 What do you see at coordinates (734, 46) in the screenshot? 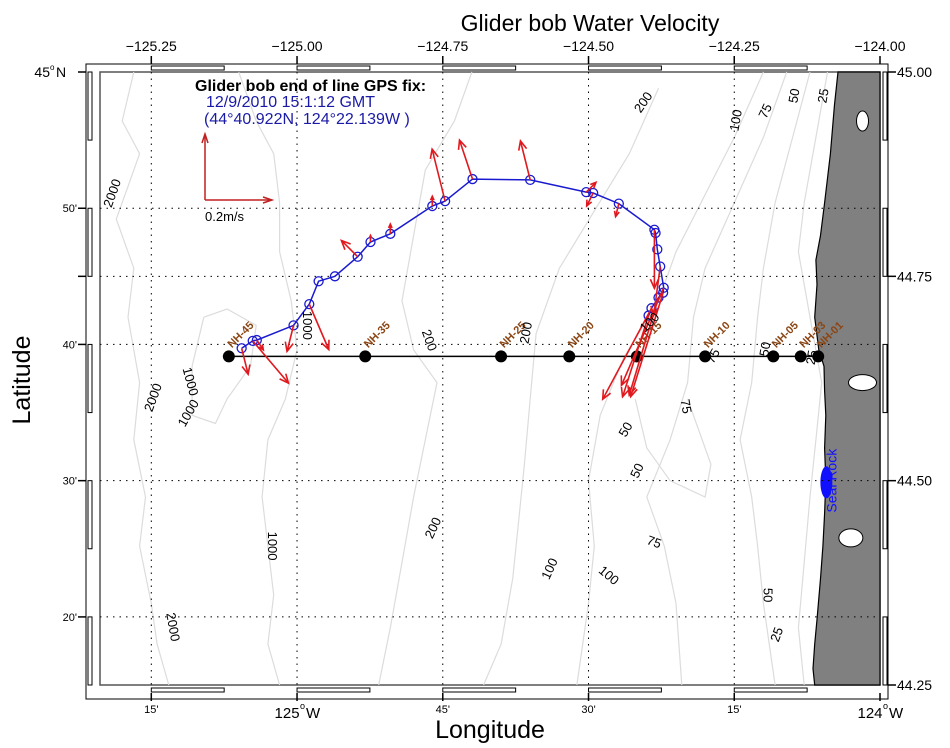
I see `top-tick-label: −124.25` at bounding box center [734, 46].